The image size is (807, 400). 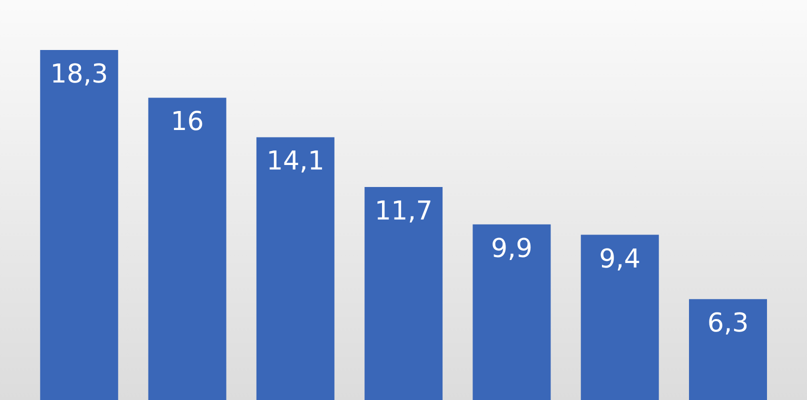 I want to click on data-label: 9,9, so click(x=511, y=249).